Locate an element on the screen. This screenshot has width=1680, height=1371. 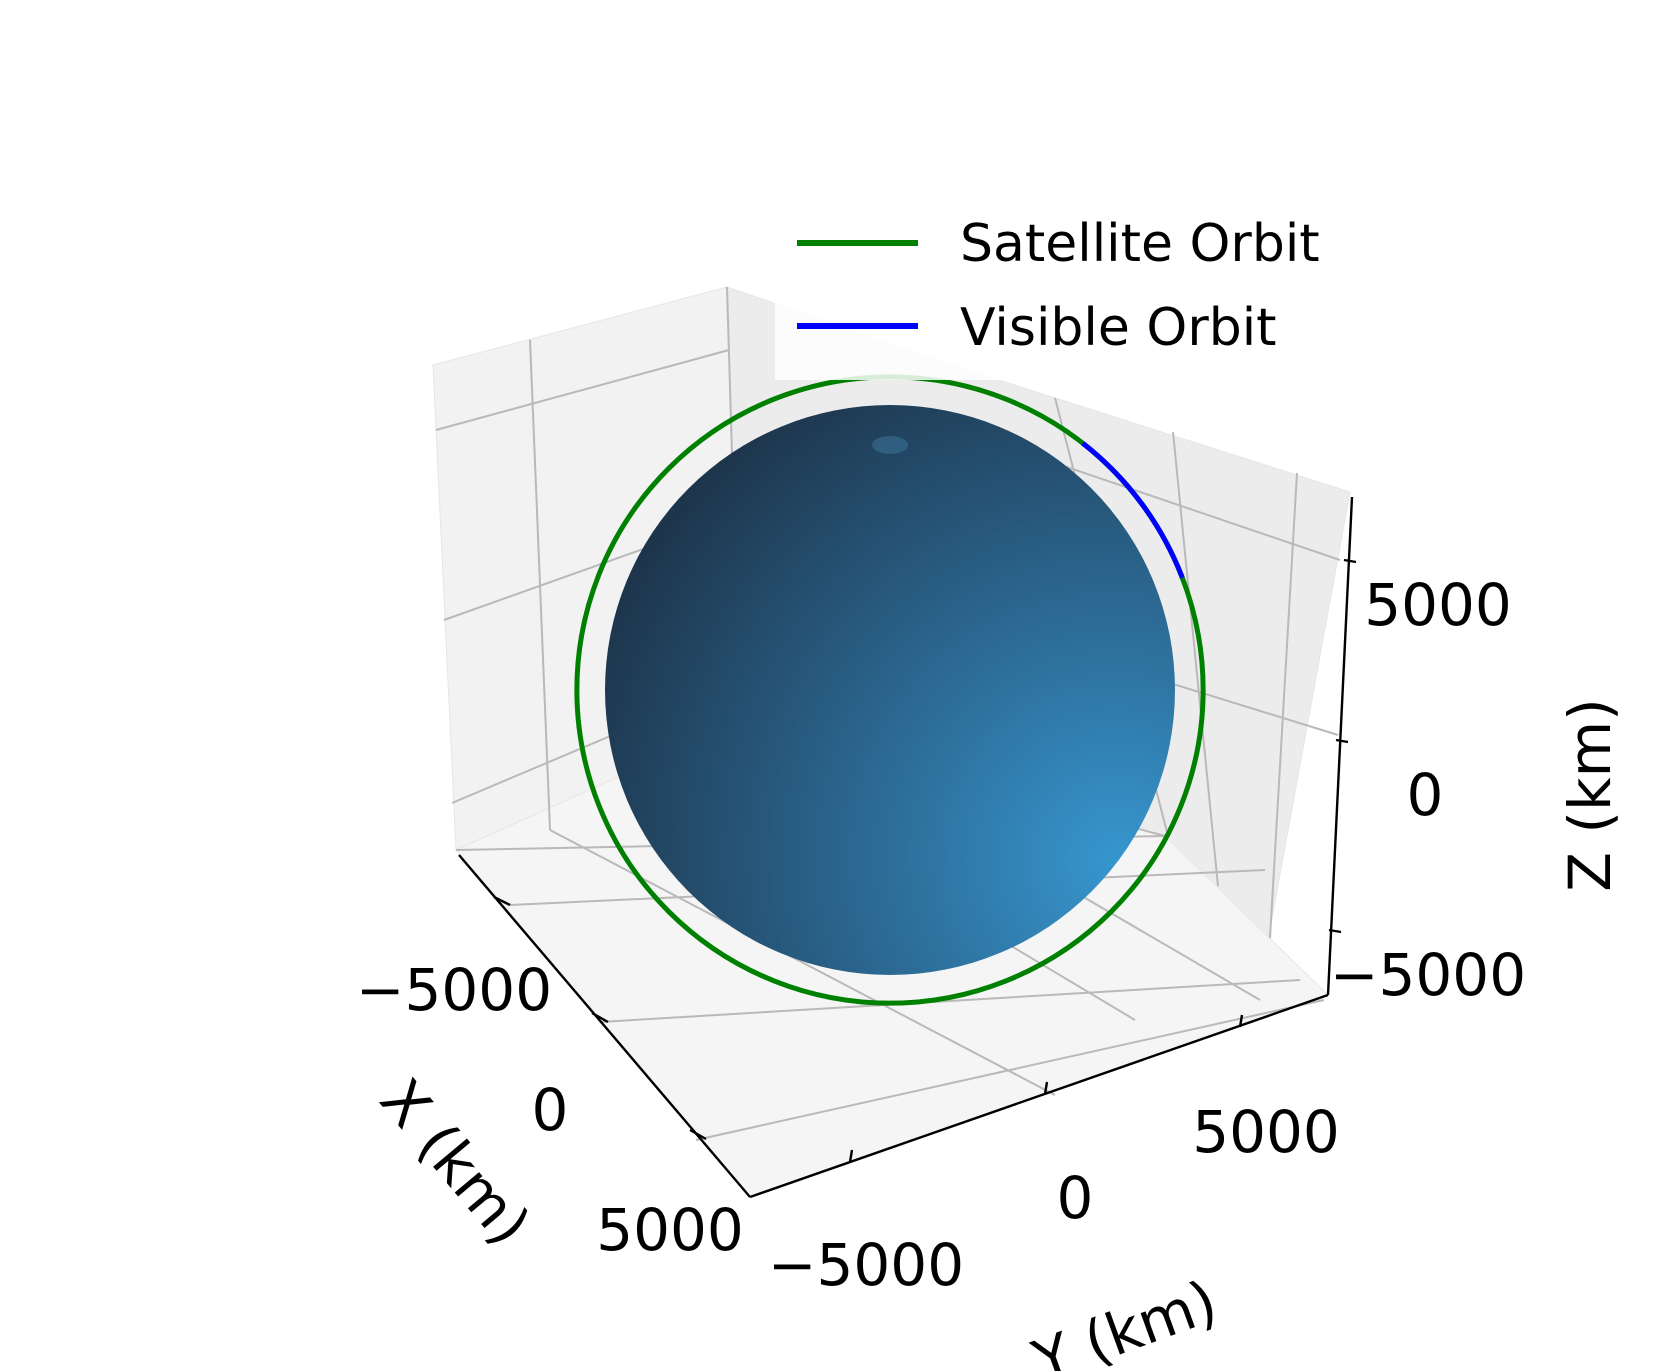
legend: Satellite Orbit Visible Orbit is located at coordinates (1074, 287).